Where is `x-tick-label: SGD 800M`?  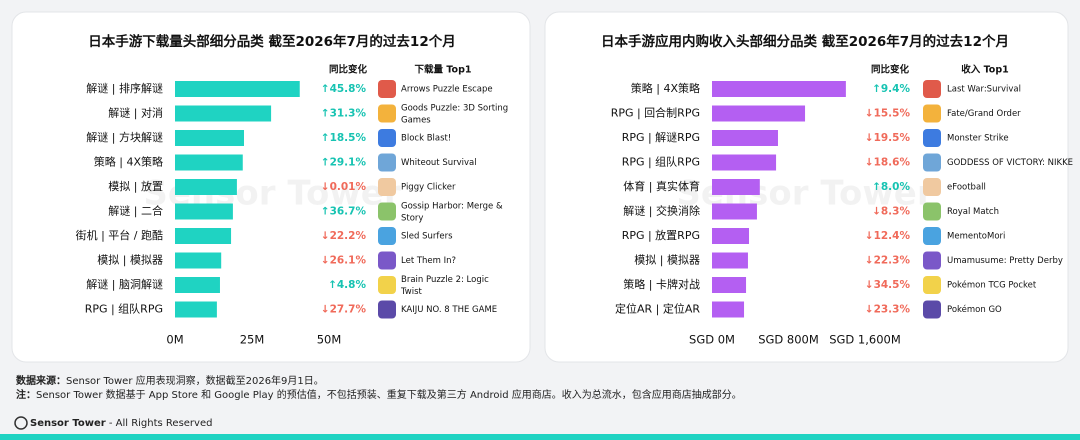
x-tick-label: SGD 800M is located at coordinates (788, 340).